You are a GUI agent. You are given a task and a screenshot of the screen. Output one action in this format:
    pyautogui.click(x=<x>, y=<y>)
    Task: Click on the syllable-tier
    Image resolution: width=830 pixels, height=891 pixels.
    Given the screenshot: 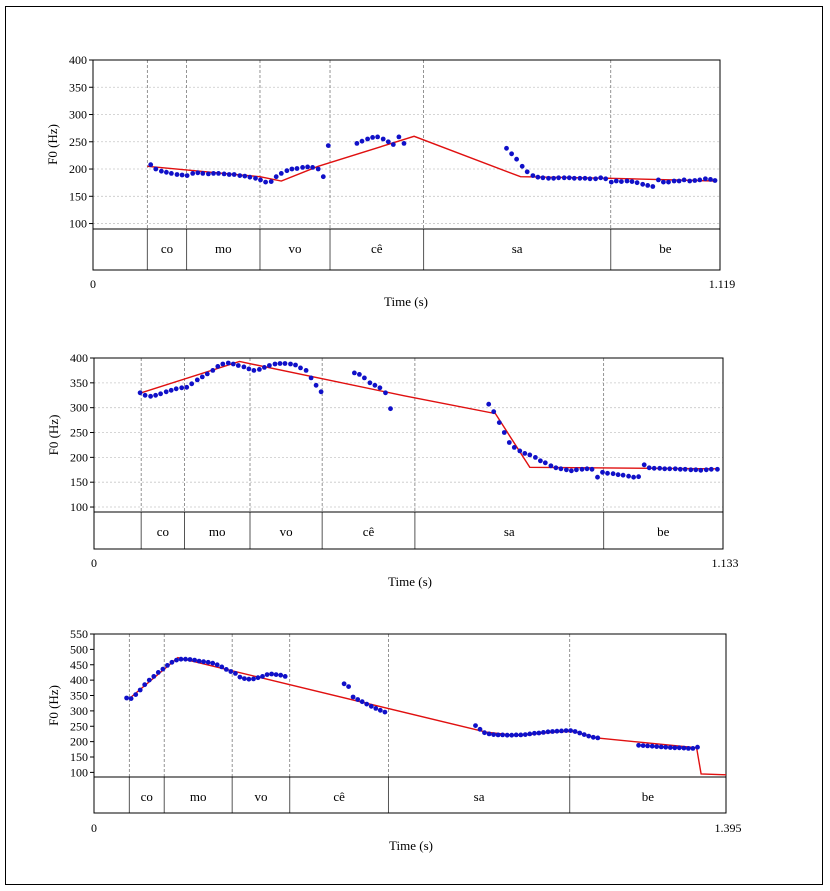 What is the action you would take?
    pyautogui.click(x=406, y=249)
    